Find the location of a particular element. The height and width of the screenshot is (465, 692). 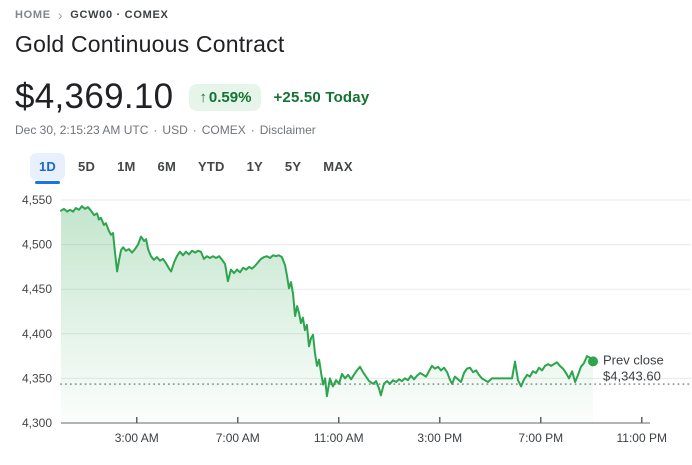

change-percent-badge: ↑ 0.59% is located at coordinates (225, 97).